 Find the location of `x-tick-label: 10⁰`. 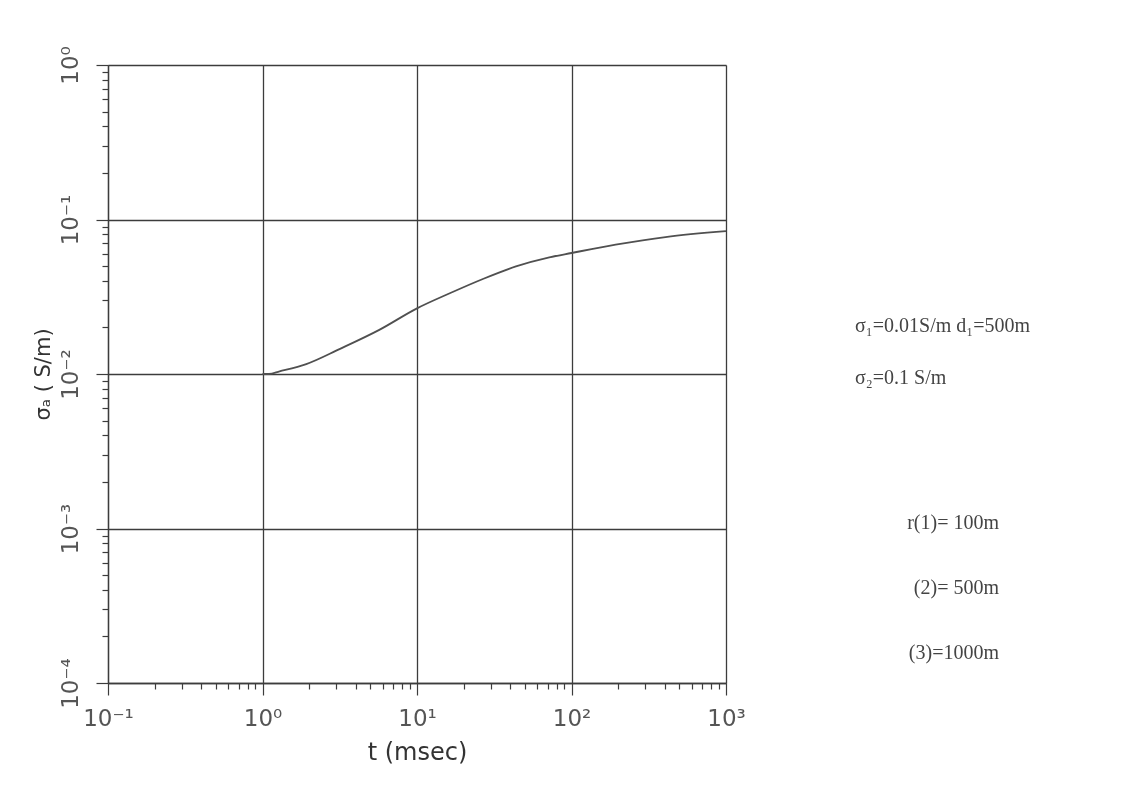

x-tick-label: 10⁰ is located at coordinates (263, 717).